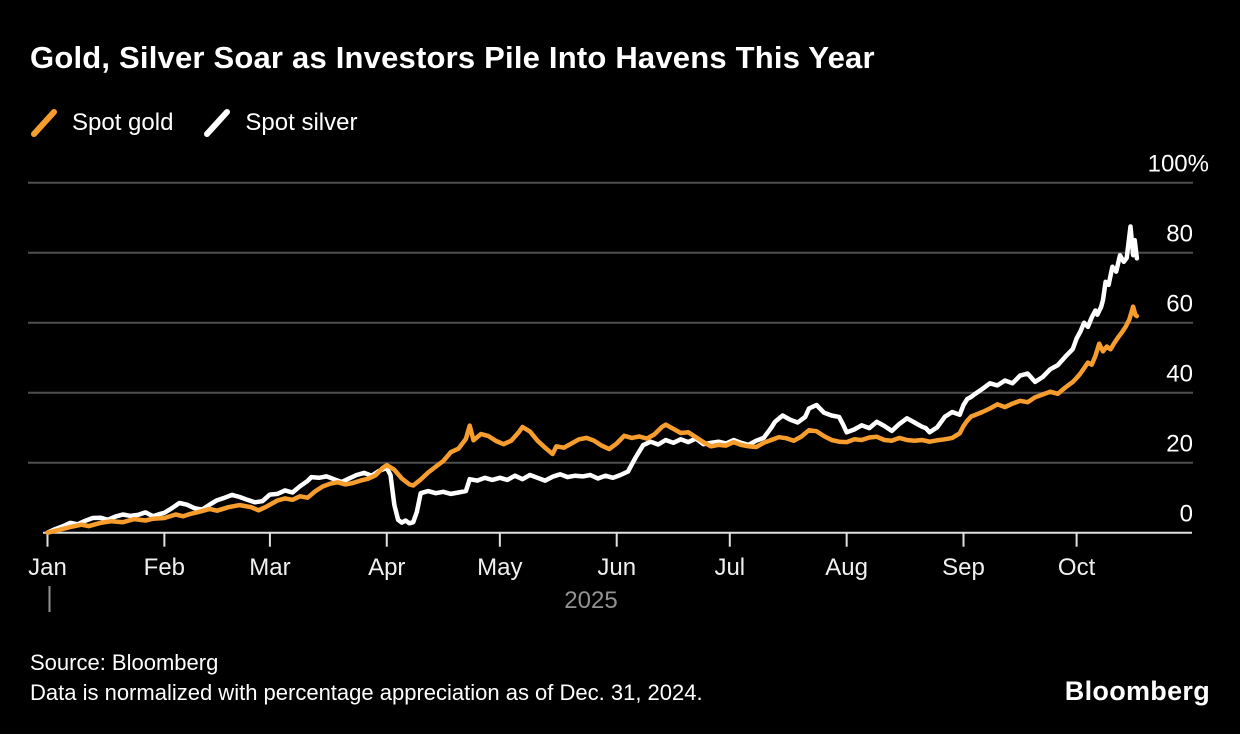 The height and width of the screenshot is (734, 1240). I want to click on x-axis-label-Apr: Apr, so click(386, 567).